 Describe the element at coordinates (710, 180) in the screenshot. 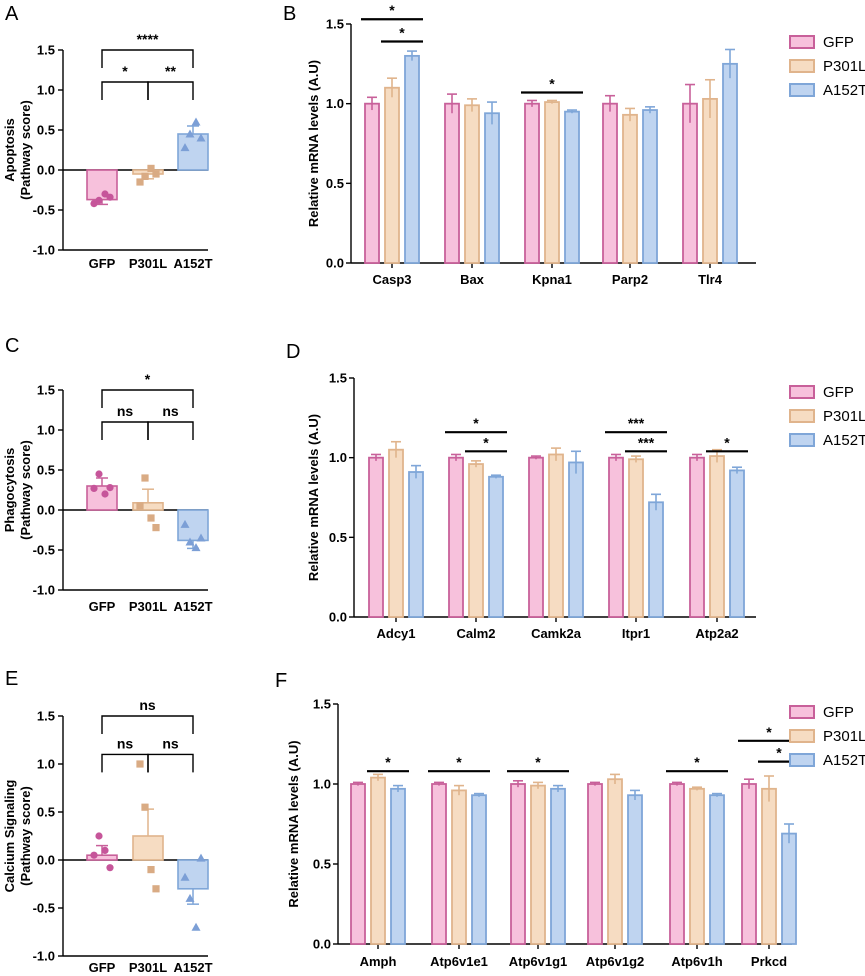

I see `bar-p301l-tlr4` at that location.